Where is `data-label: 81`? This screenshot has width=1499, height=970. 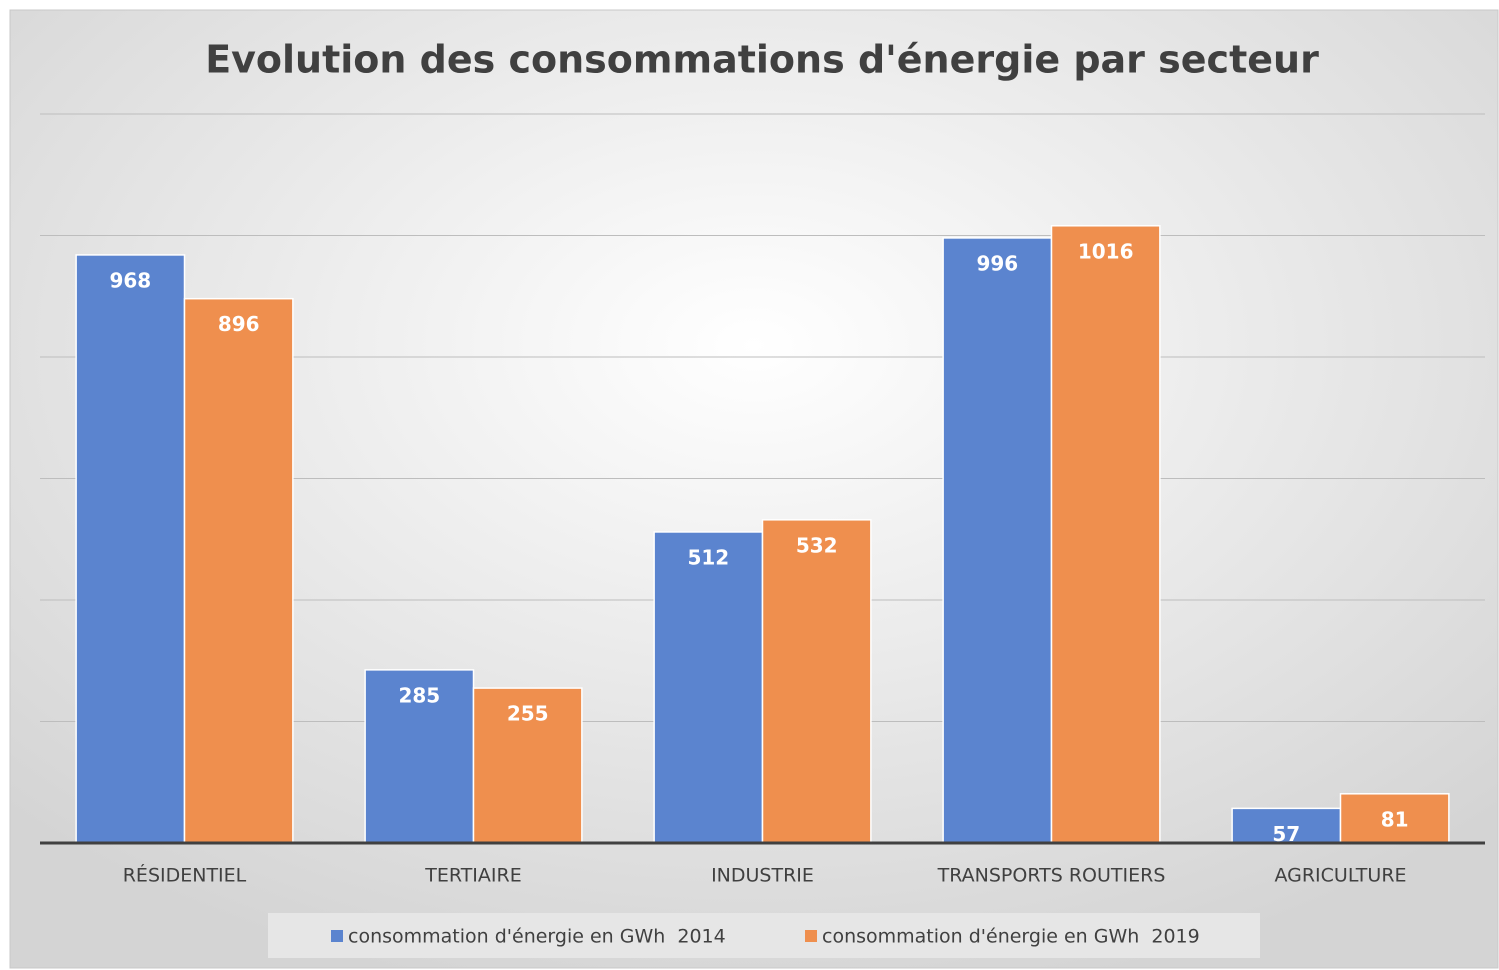
data-label: 81 is located at coordinates (1395, 819).